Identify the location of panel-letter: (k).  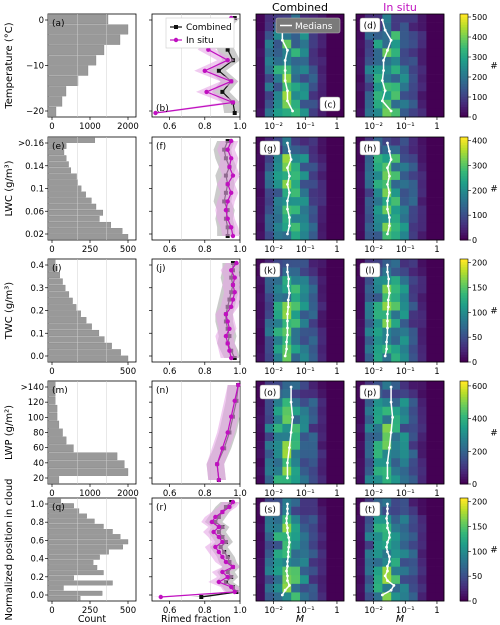
(270, 272).